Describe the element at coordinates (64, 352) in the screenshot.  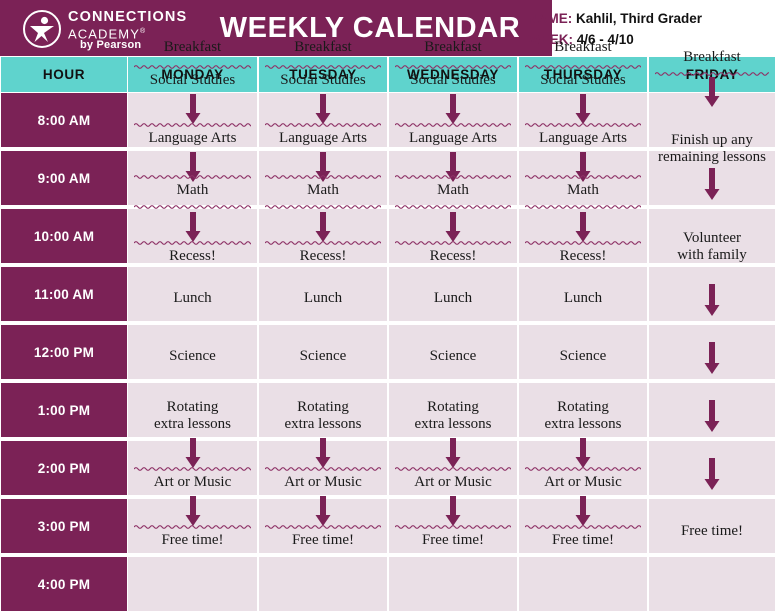
I see `hour-cell: 12:00 PM` at that location.